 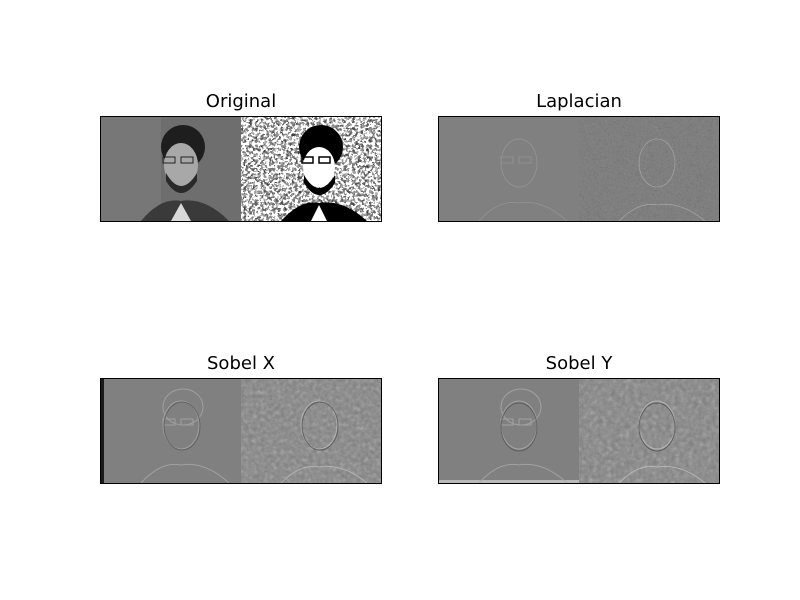 What do you see at coordinates (579, 363) in the screenshot?
I see `panel-title-sobel-y: Sobel Y` at bounding box center [579, 363].